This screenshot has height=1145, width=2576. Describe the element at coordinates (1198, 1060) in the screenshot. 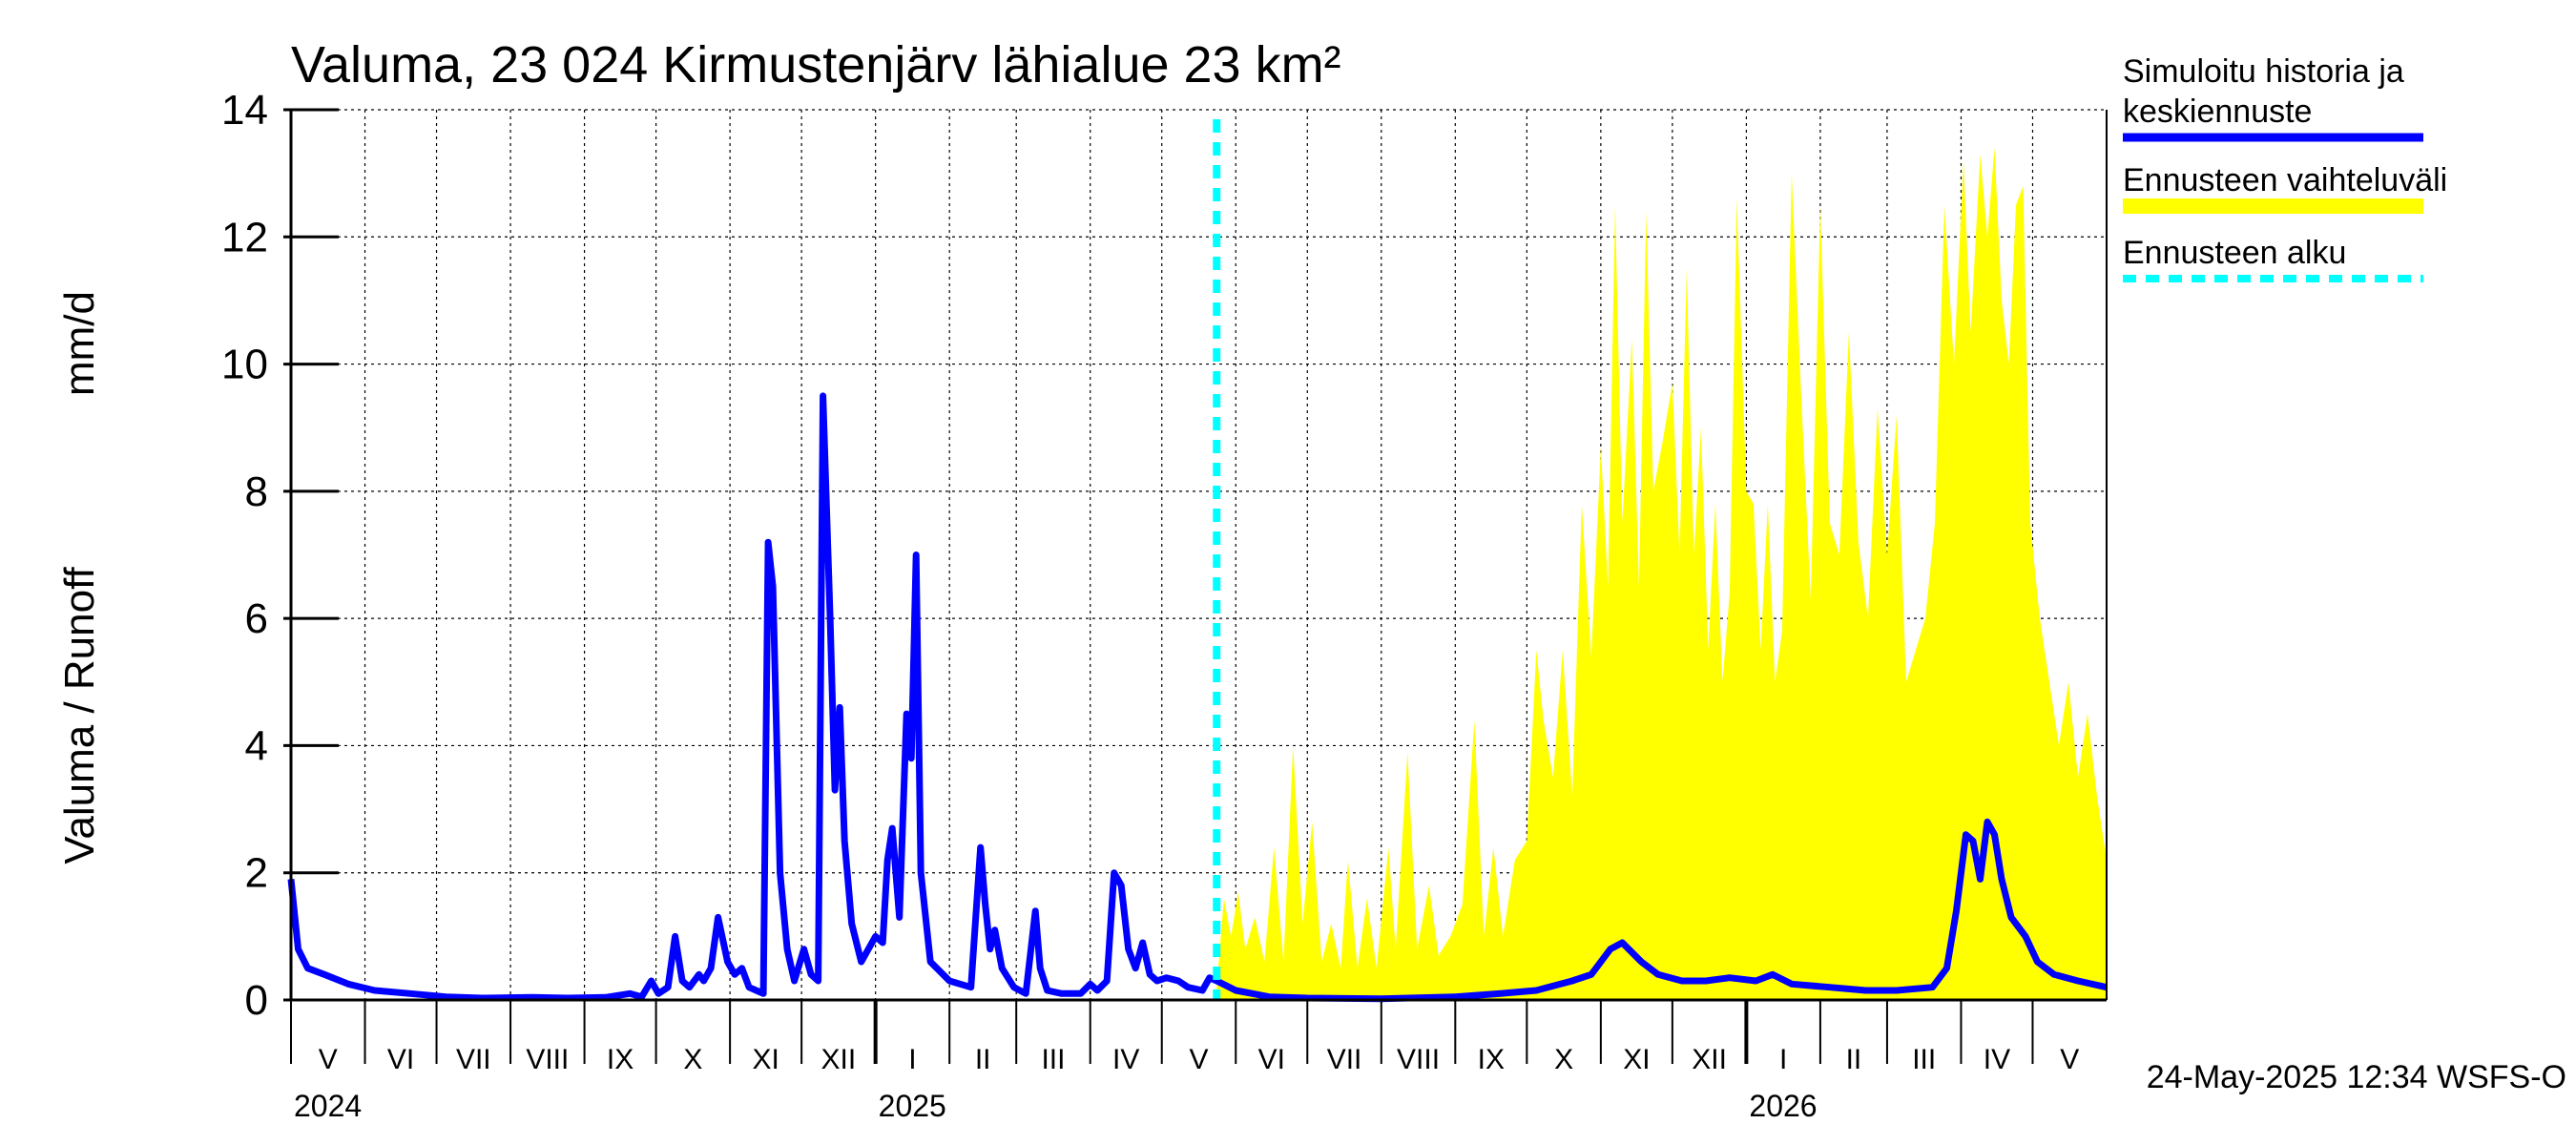

I see `x-month-label-12: V` at that location.